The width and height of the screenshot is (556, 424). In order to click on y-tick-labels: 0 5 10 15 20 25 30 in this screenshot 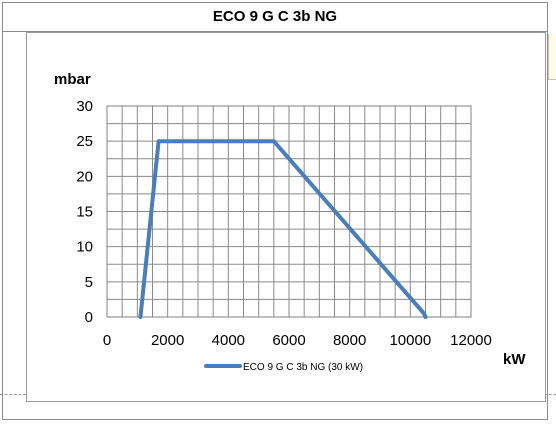, I will do `click(84, 212)`.